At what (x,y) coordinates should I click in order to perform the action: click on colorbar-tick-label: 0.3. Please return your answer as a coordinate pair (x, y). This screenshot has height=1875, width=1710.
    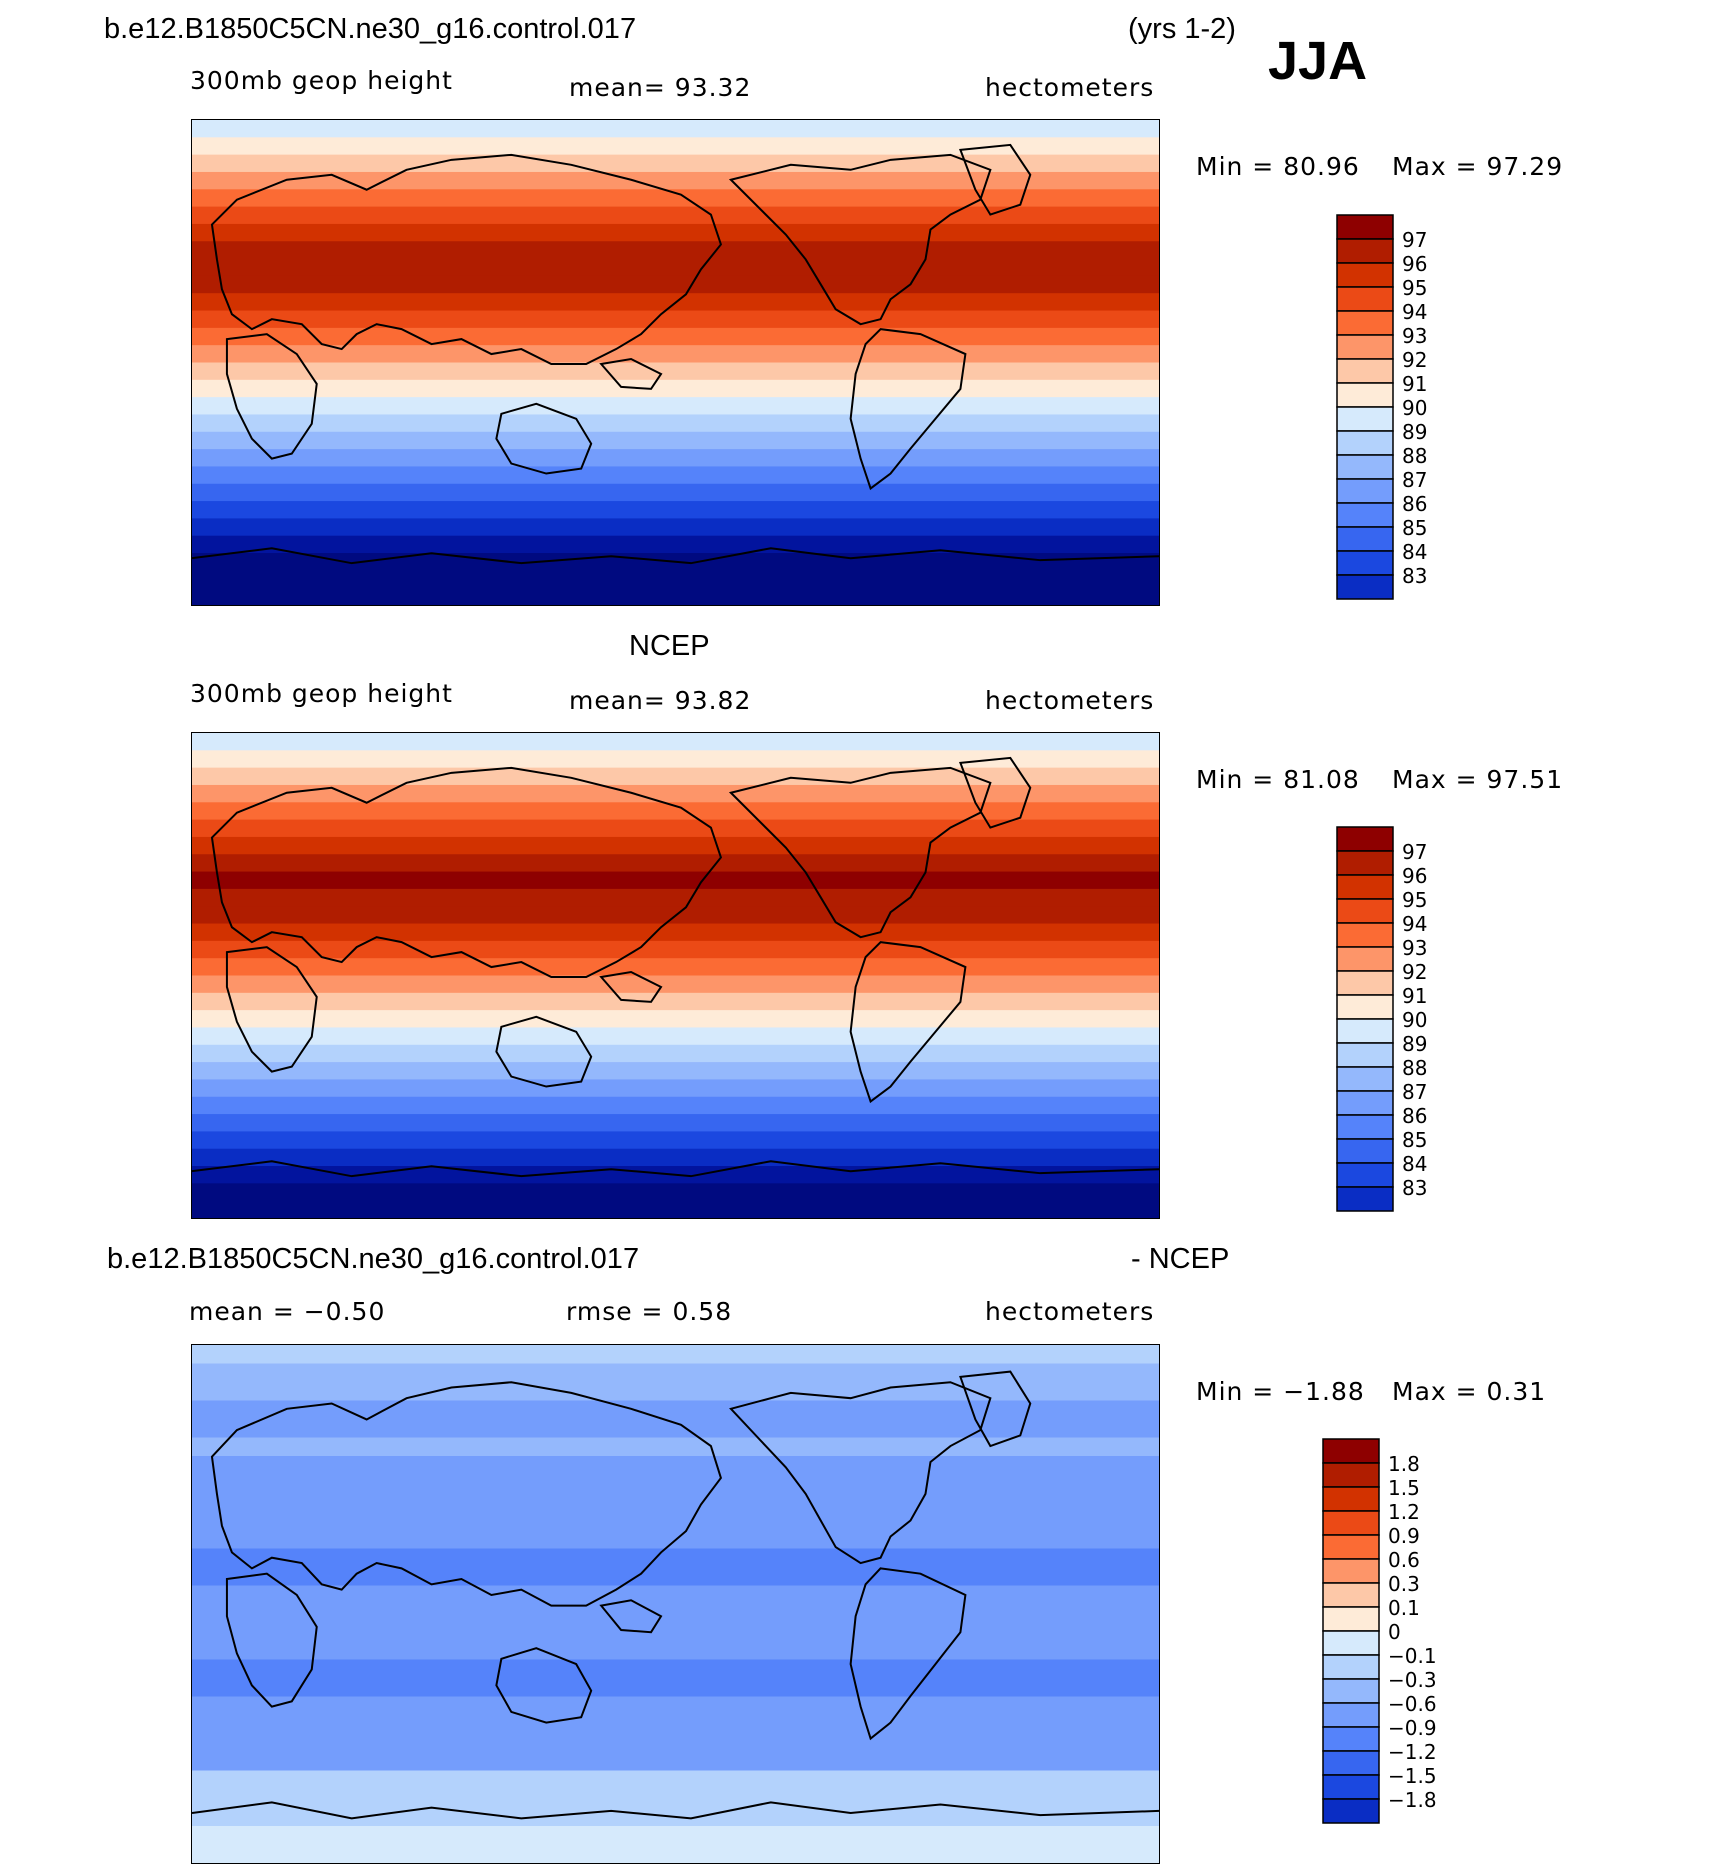
    Looking at the image, I should click on (1404, 1584).